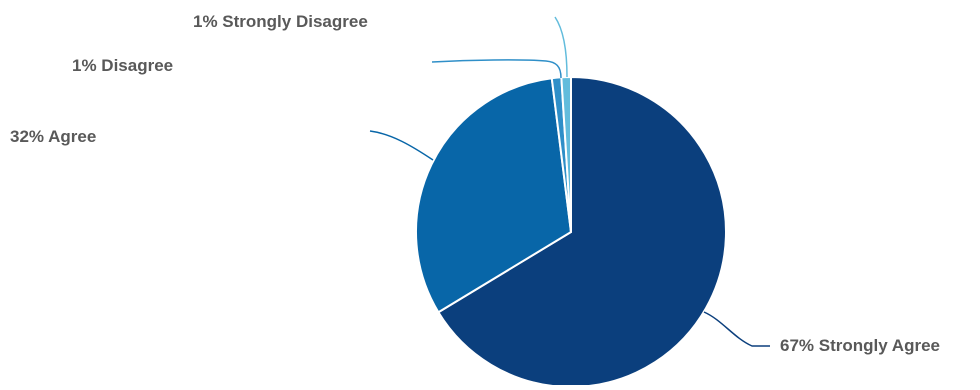  Describe the element at coordinates (496, 69) in the screenshot. I see `leader-line-disagree` at that location.